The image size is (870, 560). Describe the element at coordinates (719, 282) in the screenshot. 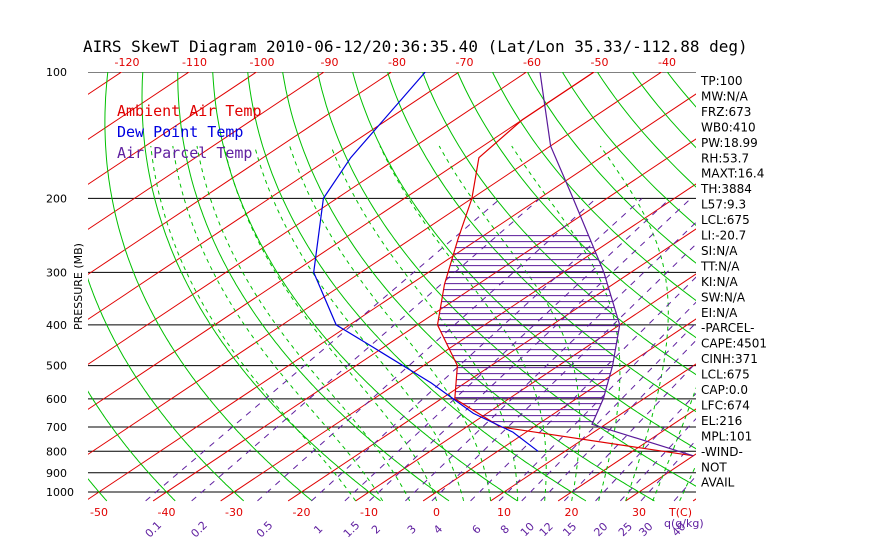

I see `stat-line: KI:N/A` at that location.